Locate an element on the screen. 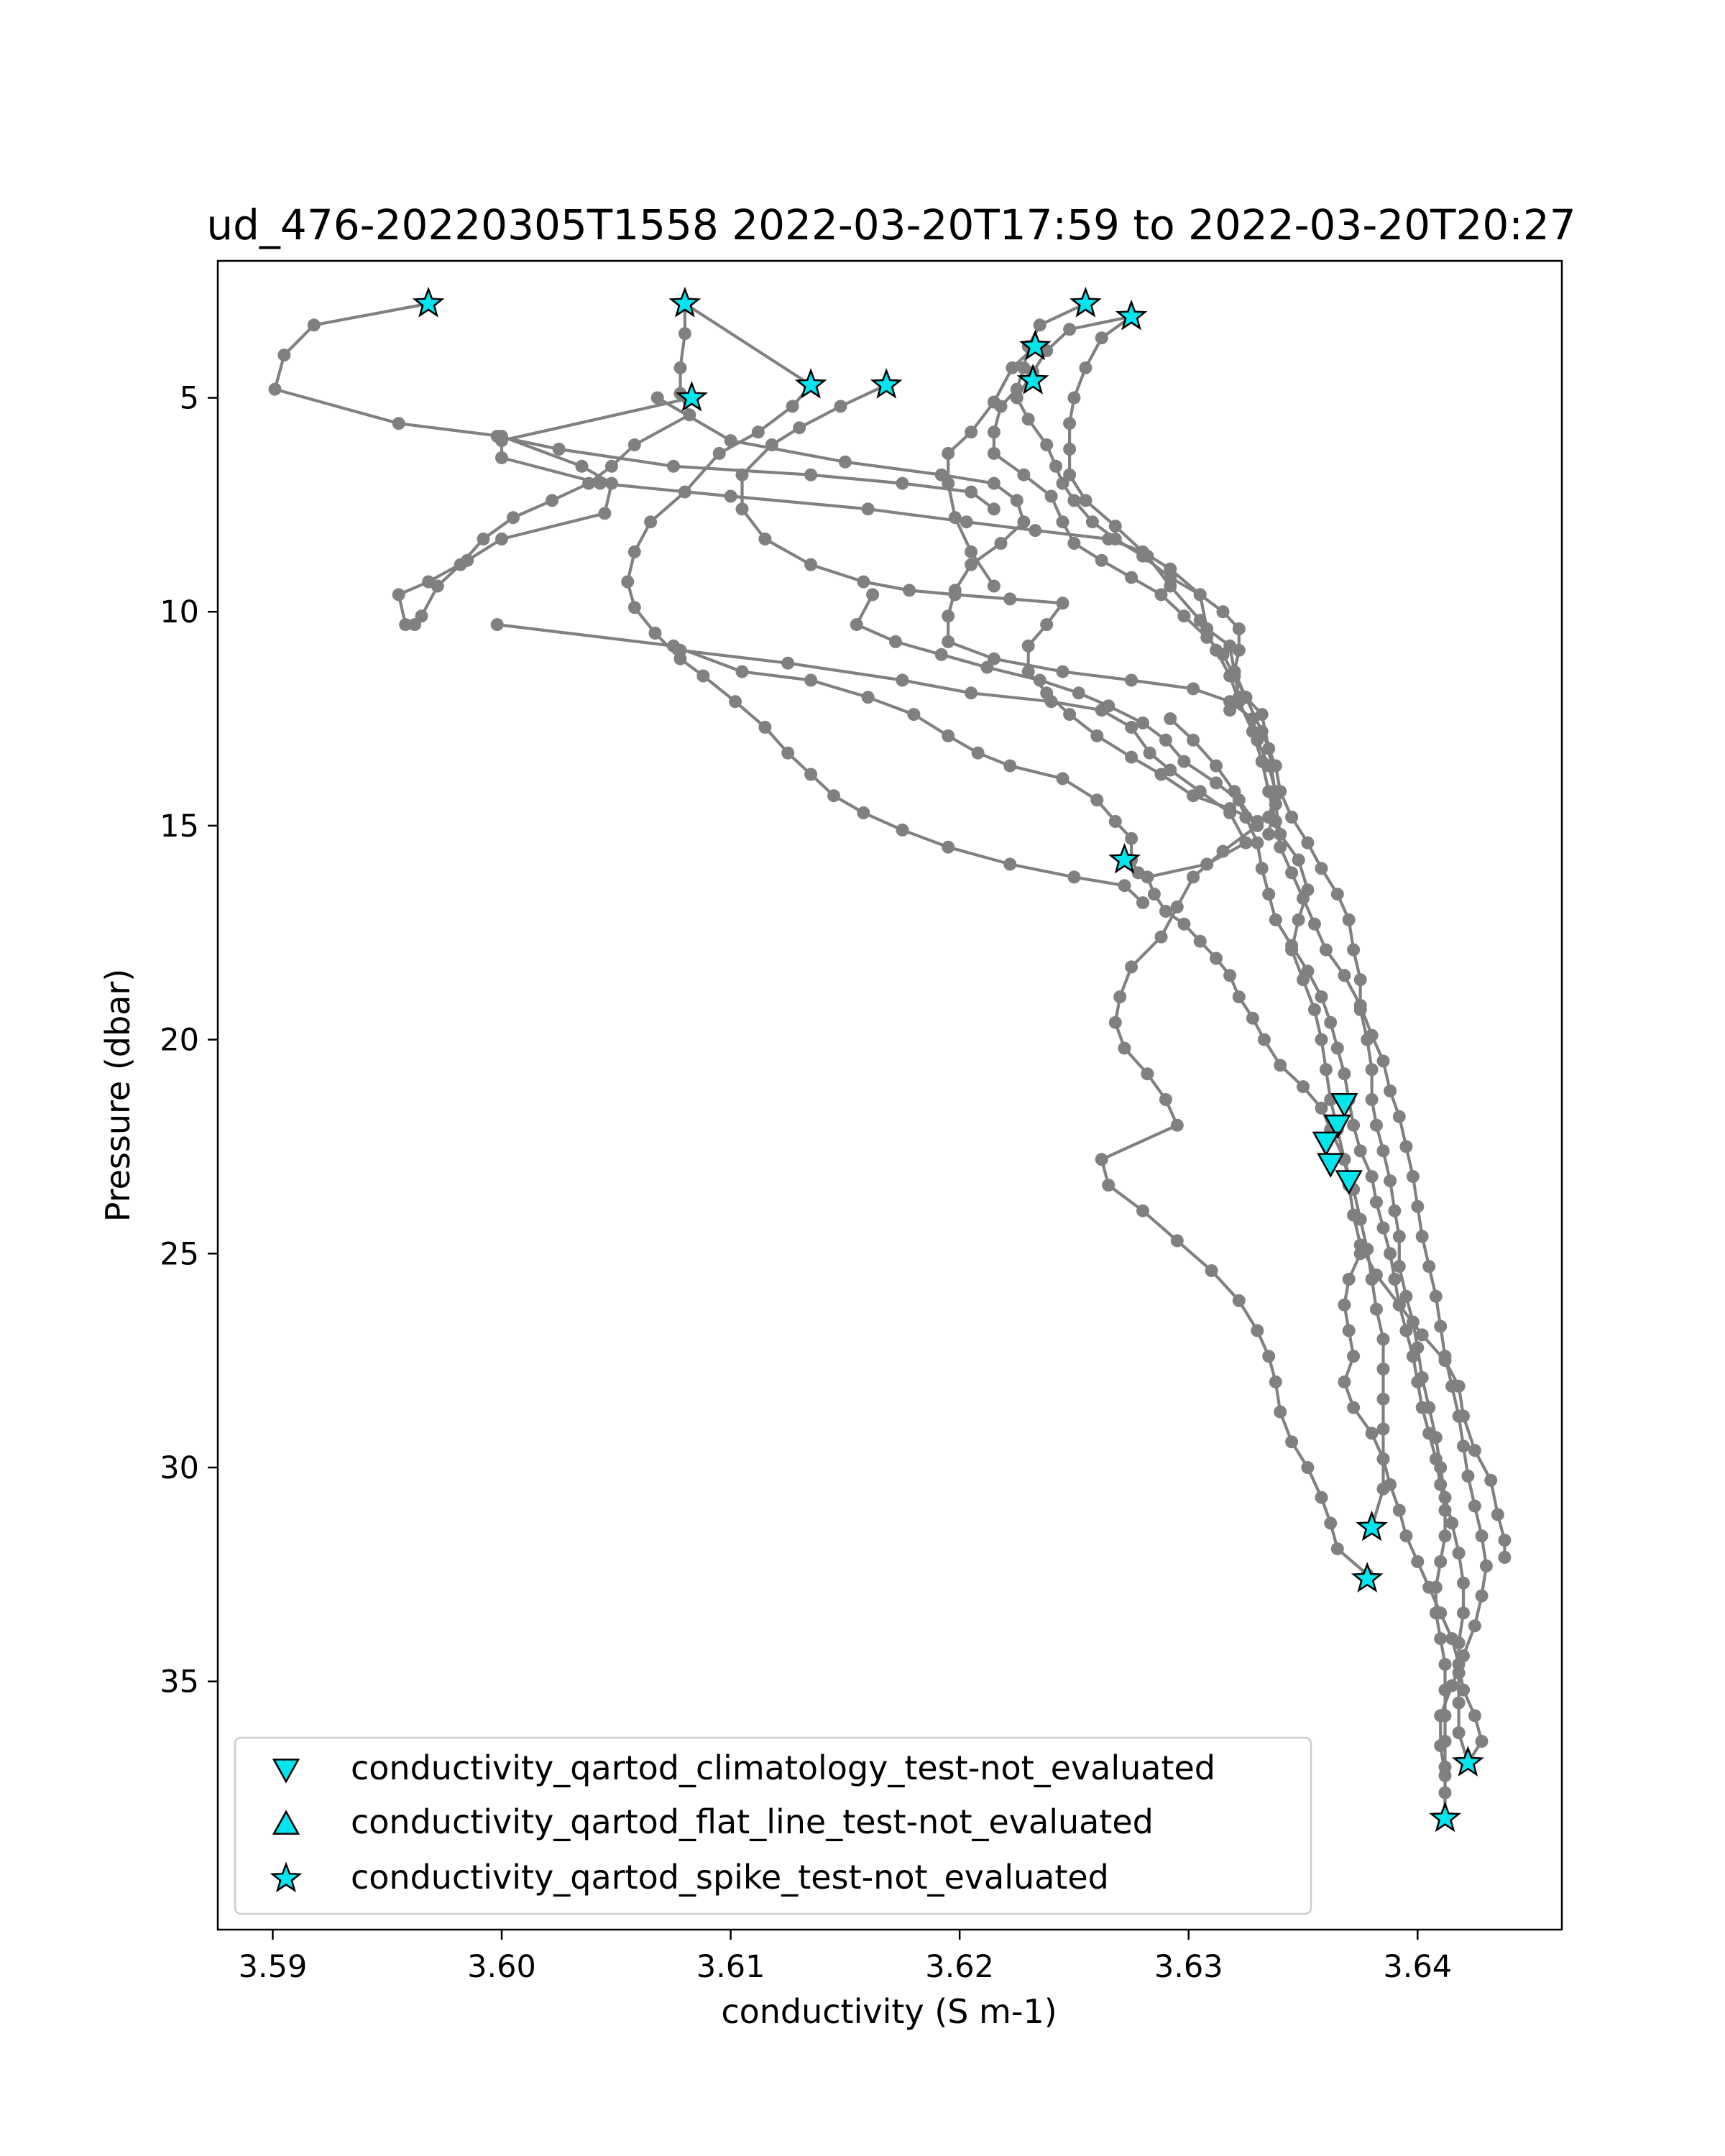  y-axis-label: Pressure (dbar) is located at coordinates (117, 1096).